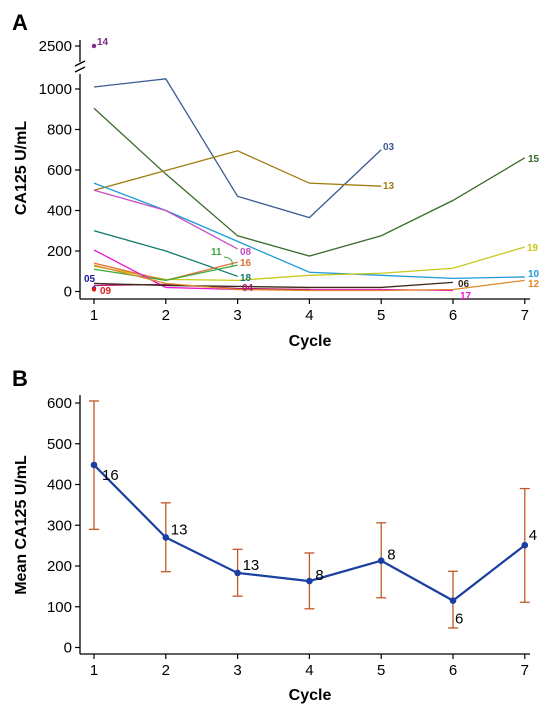  What do you see at coordinates (534, 159) in the screenshot?
I see `series-label-15: 15` at bounding box center [534, 159].